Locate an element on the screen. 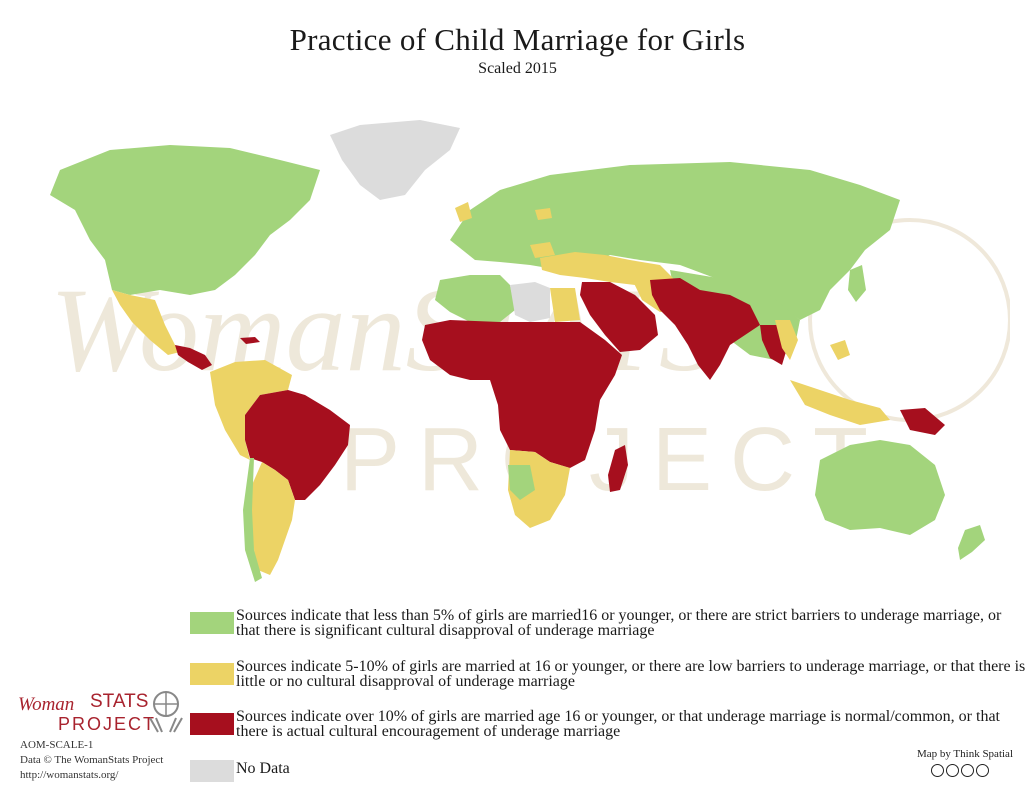  region-brazil is located at coordinates (297, 445).